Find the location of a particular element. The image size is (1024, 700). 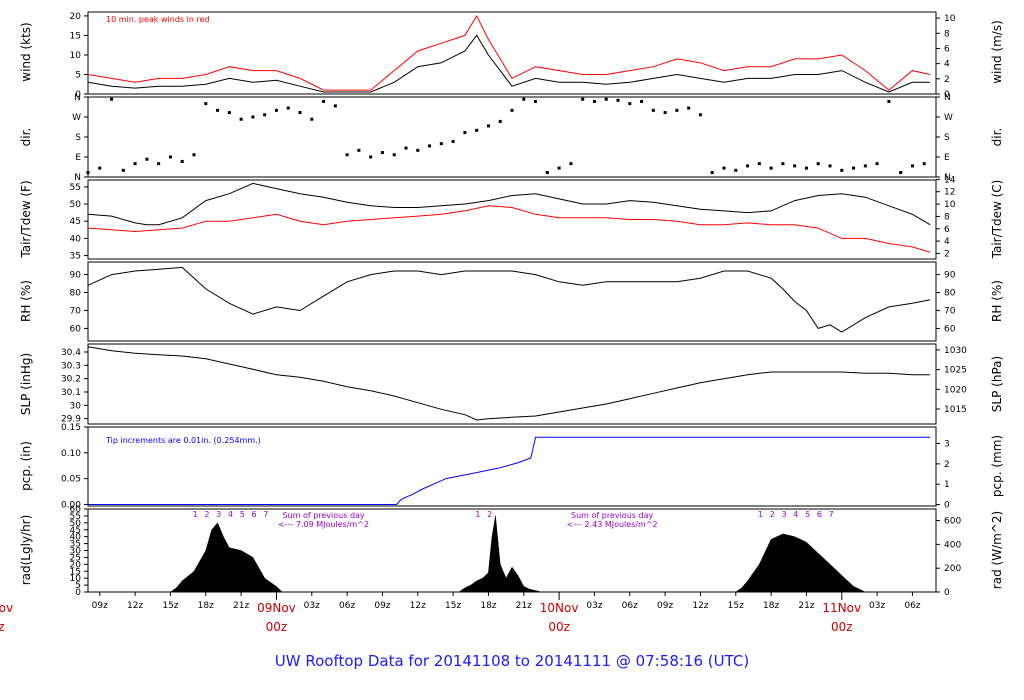

y-axis-label-right: SLP (hPa) is located at coordinates (997, 384).